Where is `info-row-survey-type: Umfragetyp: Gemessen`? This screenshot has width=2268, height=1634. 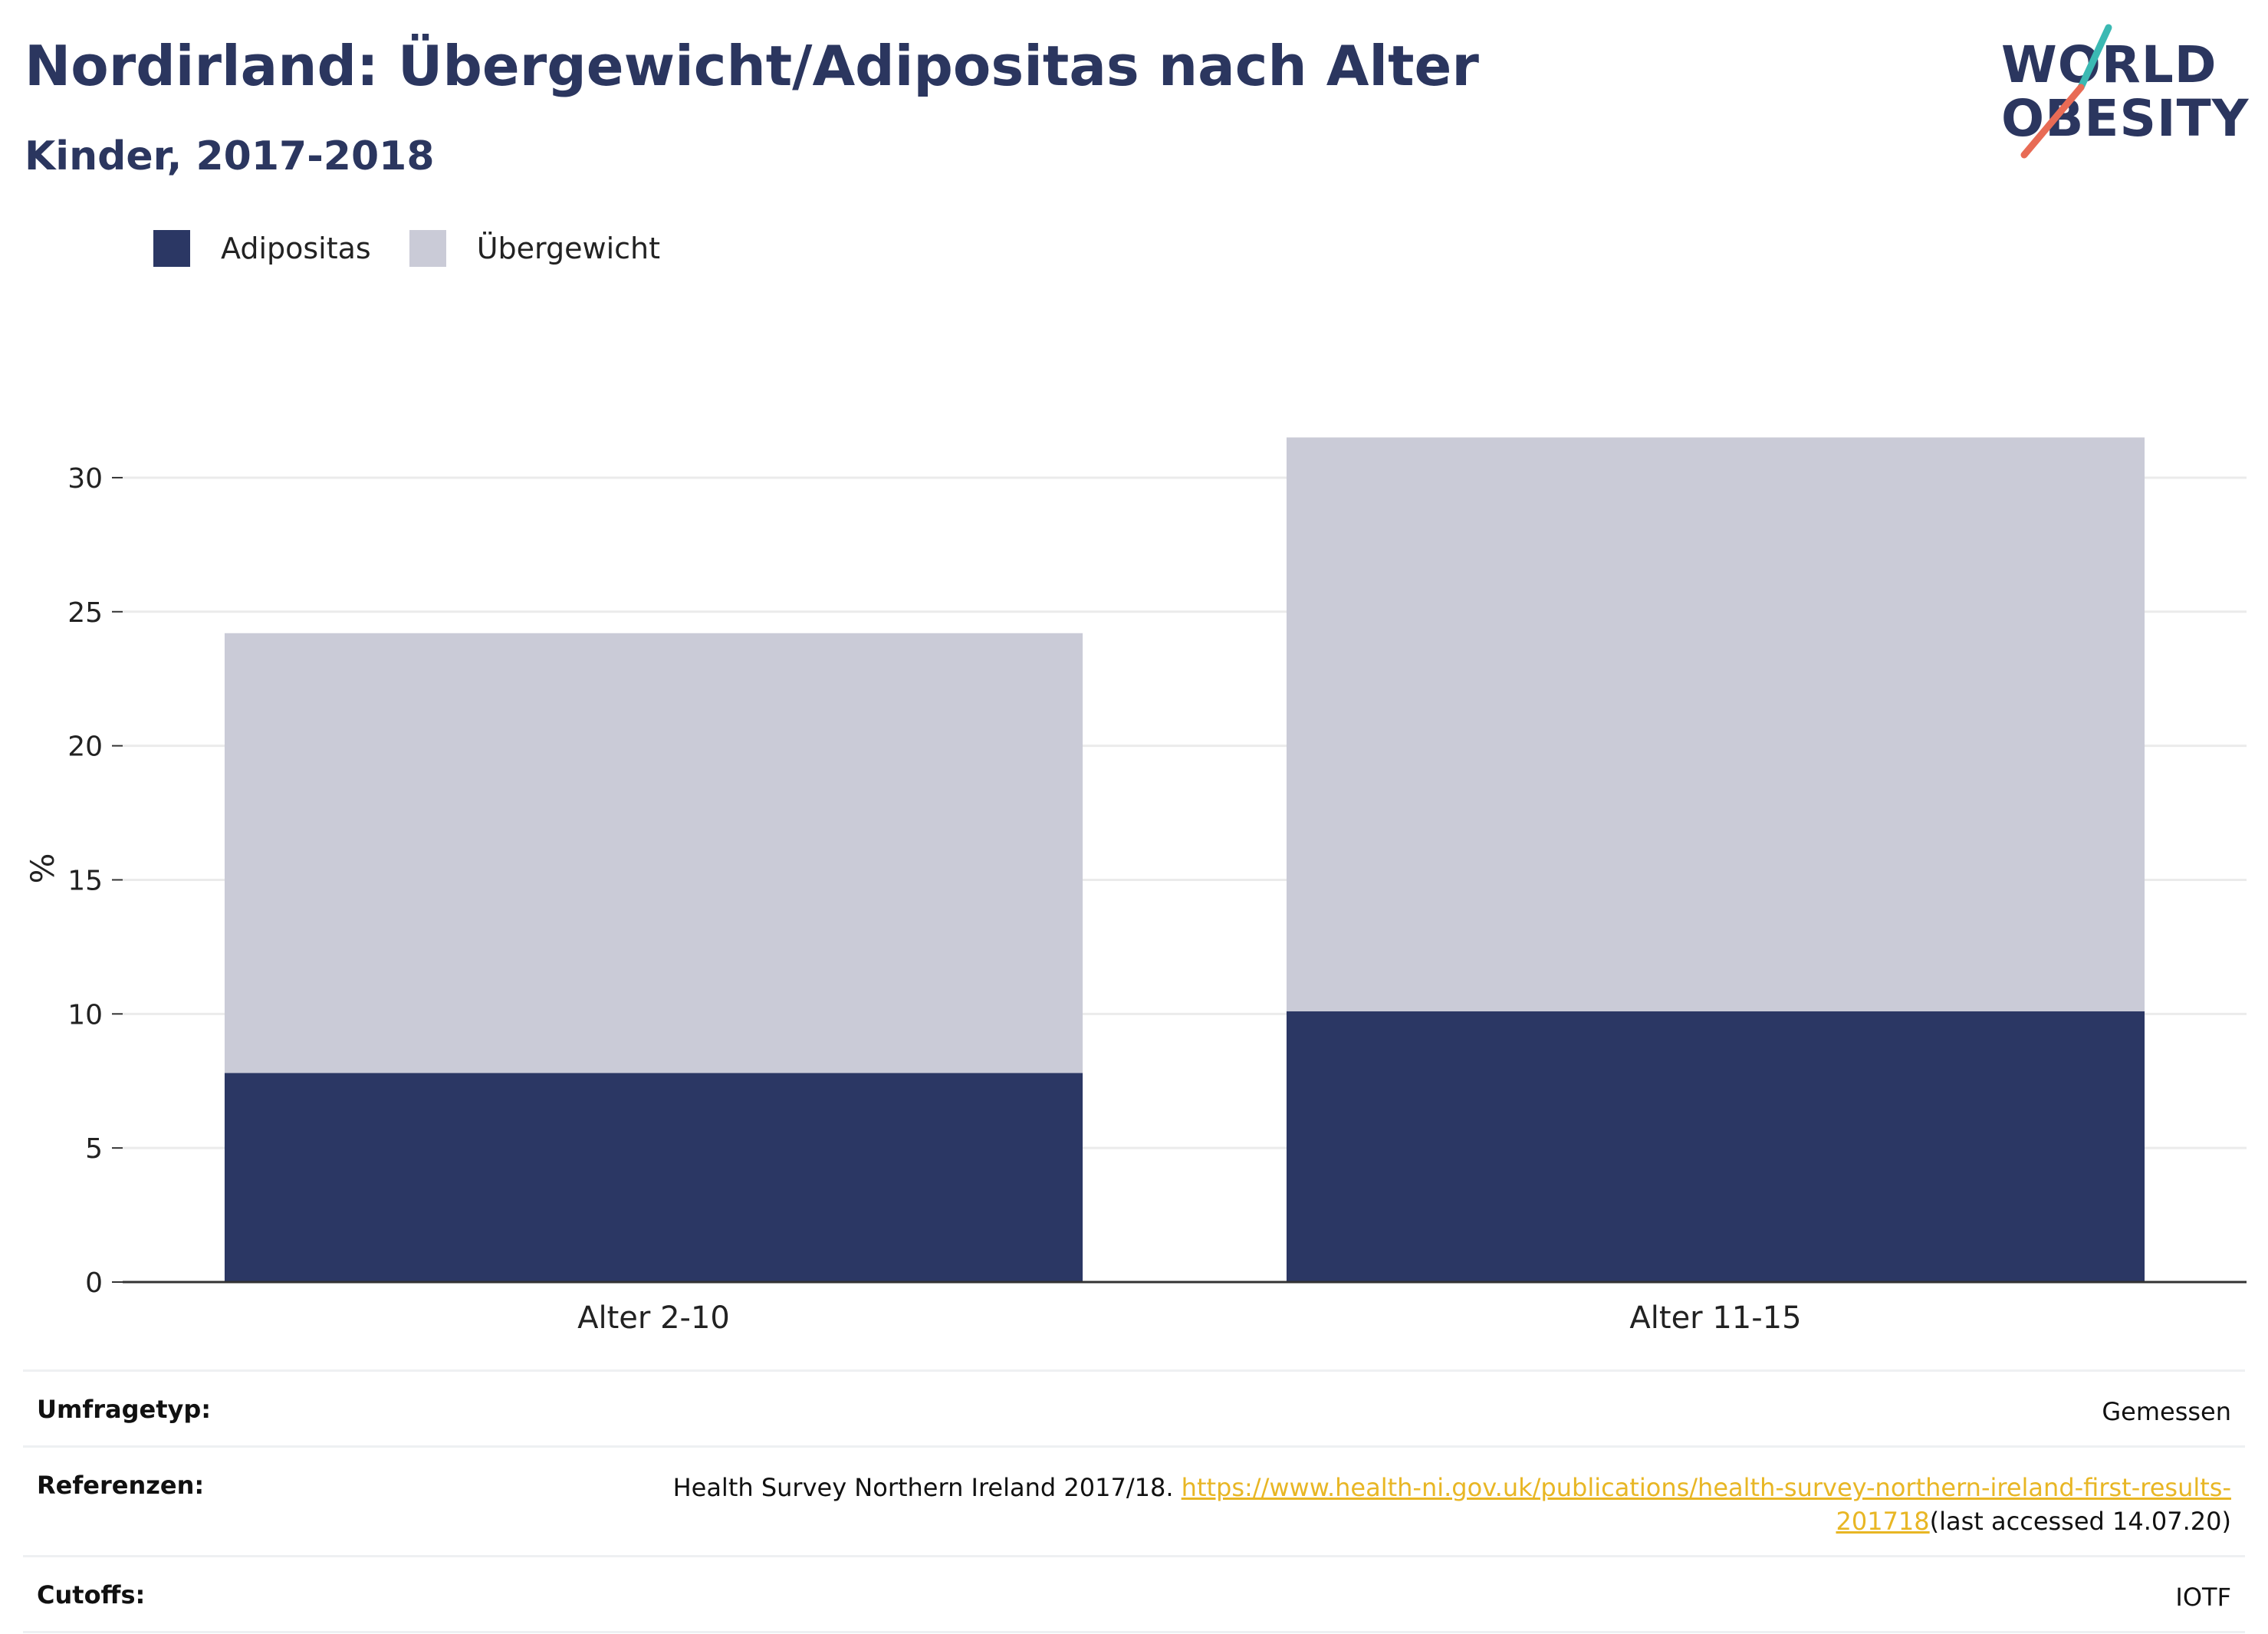
info-row-survey-type: Umfragetyp: Gemessen is located at coordinates (1134, 1407).